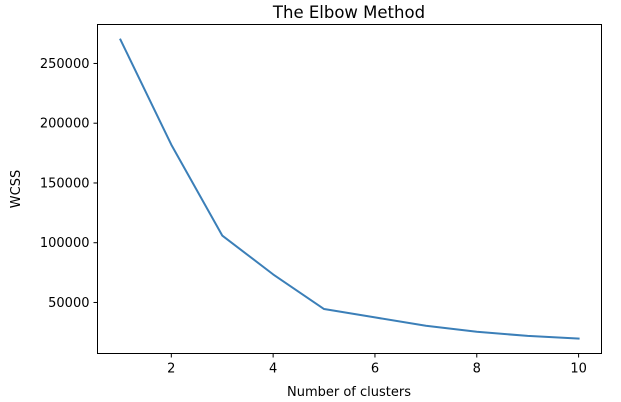 The width and height of the screenshot is (621, 402). I want to click on y-axis-ticks: 50000 100000 150000 200000 250000, so click(69, 184).